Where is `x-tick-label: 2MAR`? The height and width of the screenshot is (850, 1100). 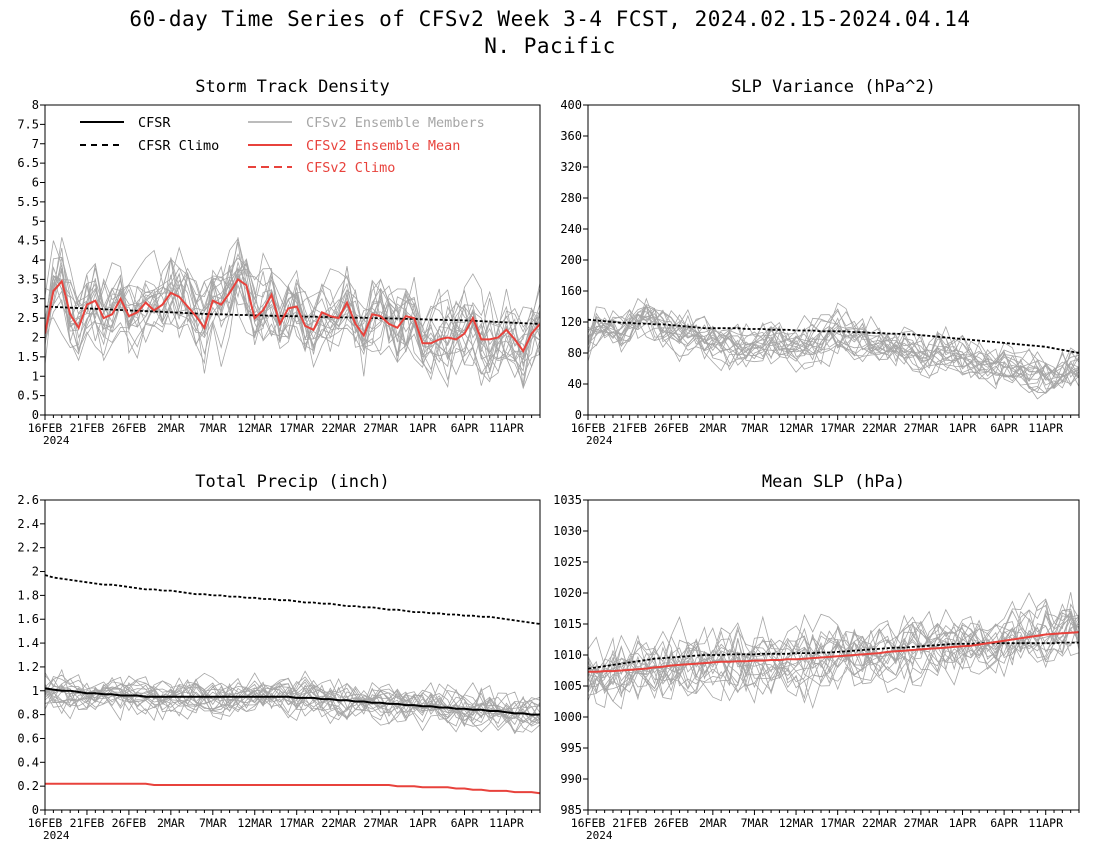
x-tick-label: 2MAR is located at coordinates (171, 823).